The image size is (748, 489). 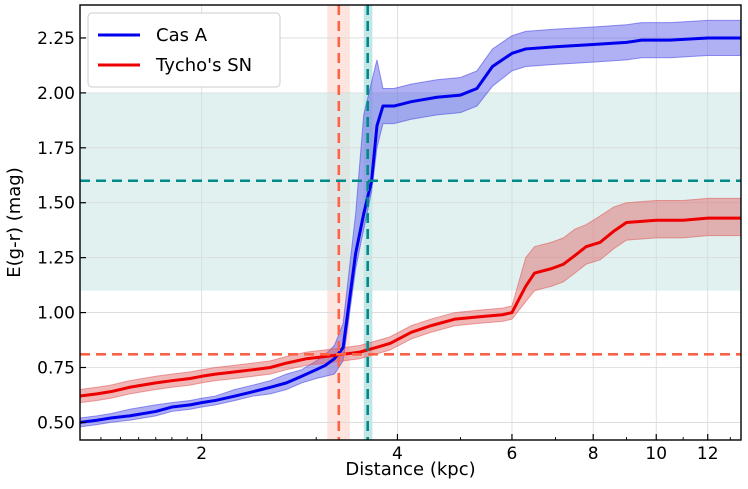 What do you see at coordinates (397, 454) in the screenshot?
I see `x-tick-label: 4` at bounding box center [397, 454].